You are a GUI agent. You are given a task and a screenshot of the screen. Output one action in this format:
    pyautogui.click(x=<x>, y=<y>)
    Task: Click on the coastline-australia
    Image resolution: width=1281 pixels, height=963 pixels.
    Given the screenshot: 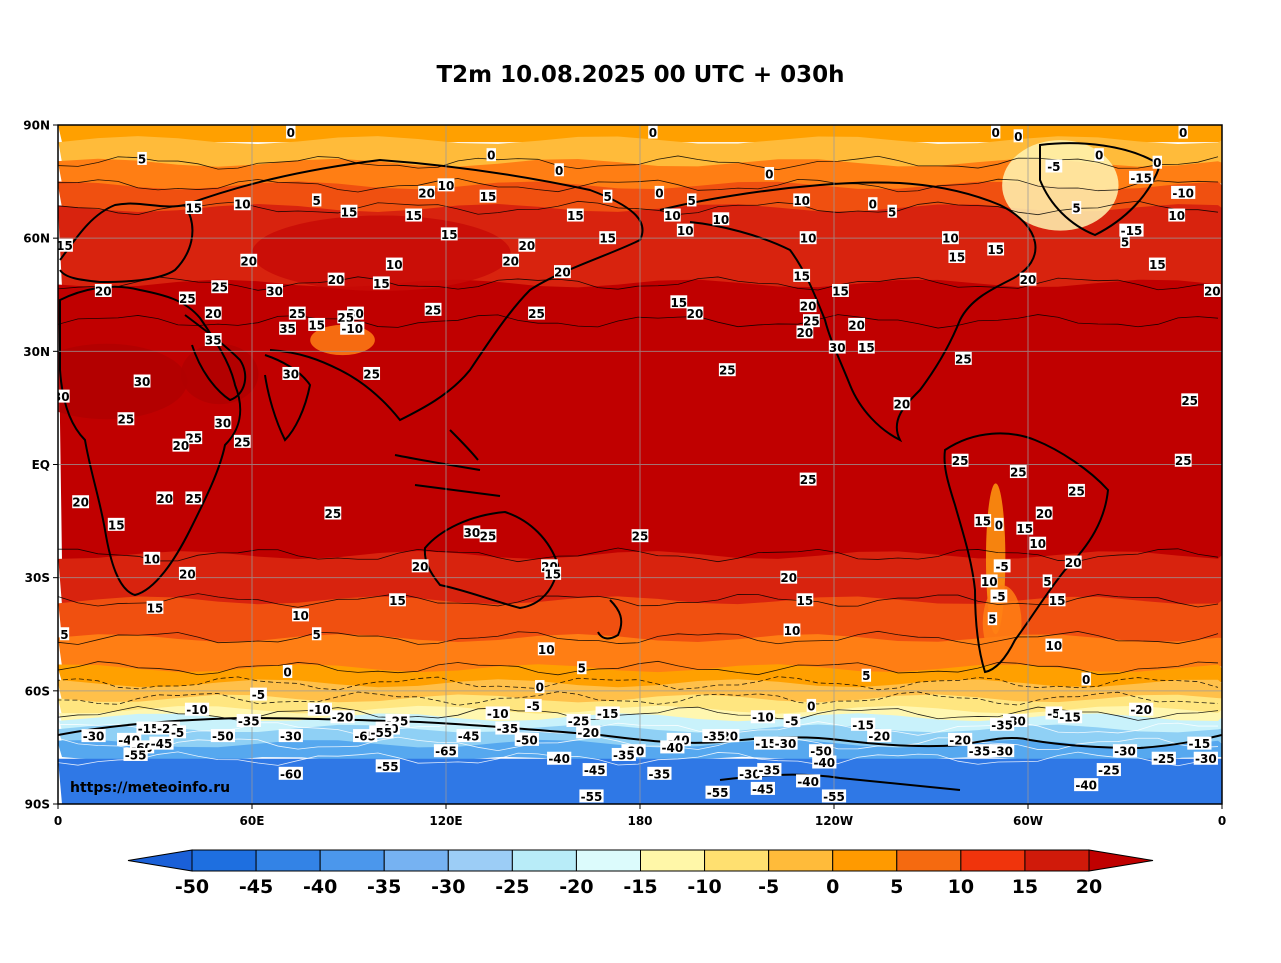 What is the action you would take?
    pyautogui.click(x=491, y=560)
    